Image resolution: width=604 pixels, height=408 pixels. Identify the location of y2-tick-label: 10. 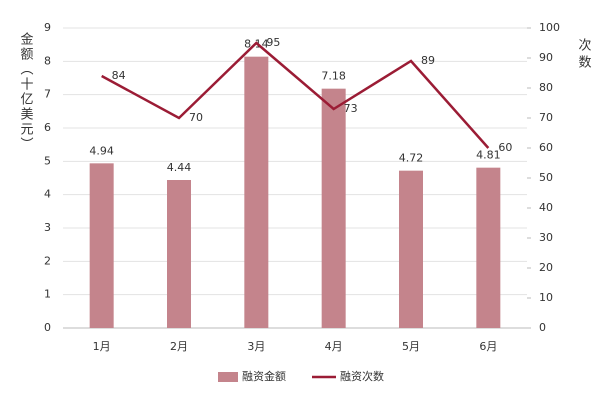
(546, 297).